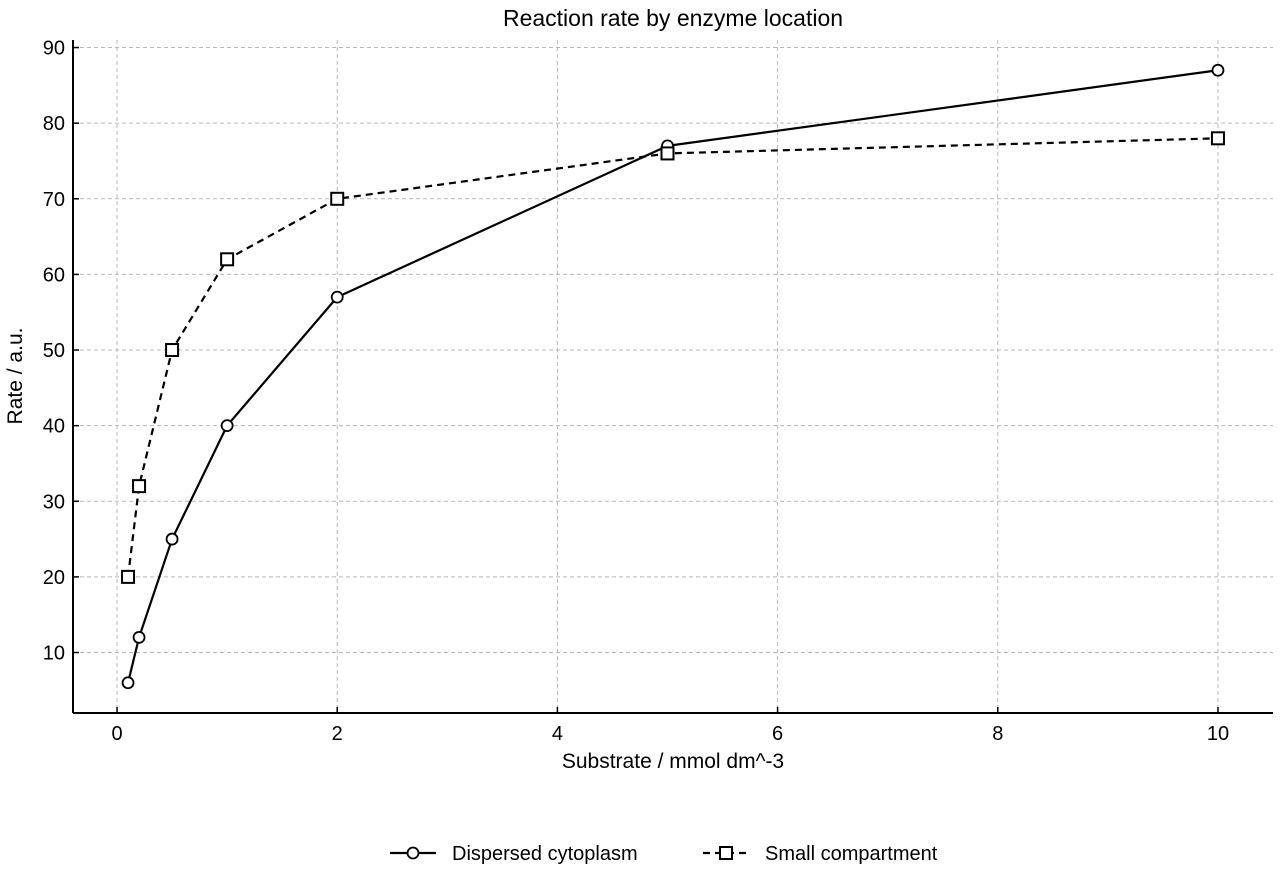 The width and height of the screenshot is (1280, 880). I want to click on legend-item: Dispersed cytoplasm, so click(514, 854).